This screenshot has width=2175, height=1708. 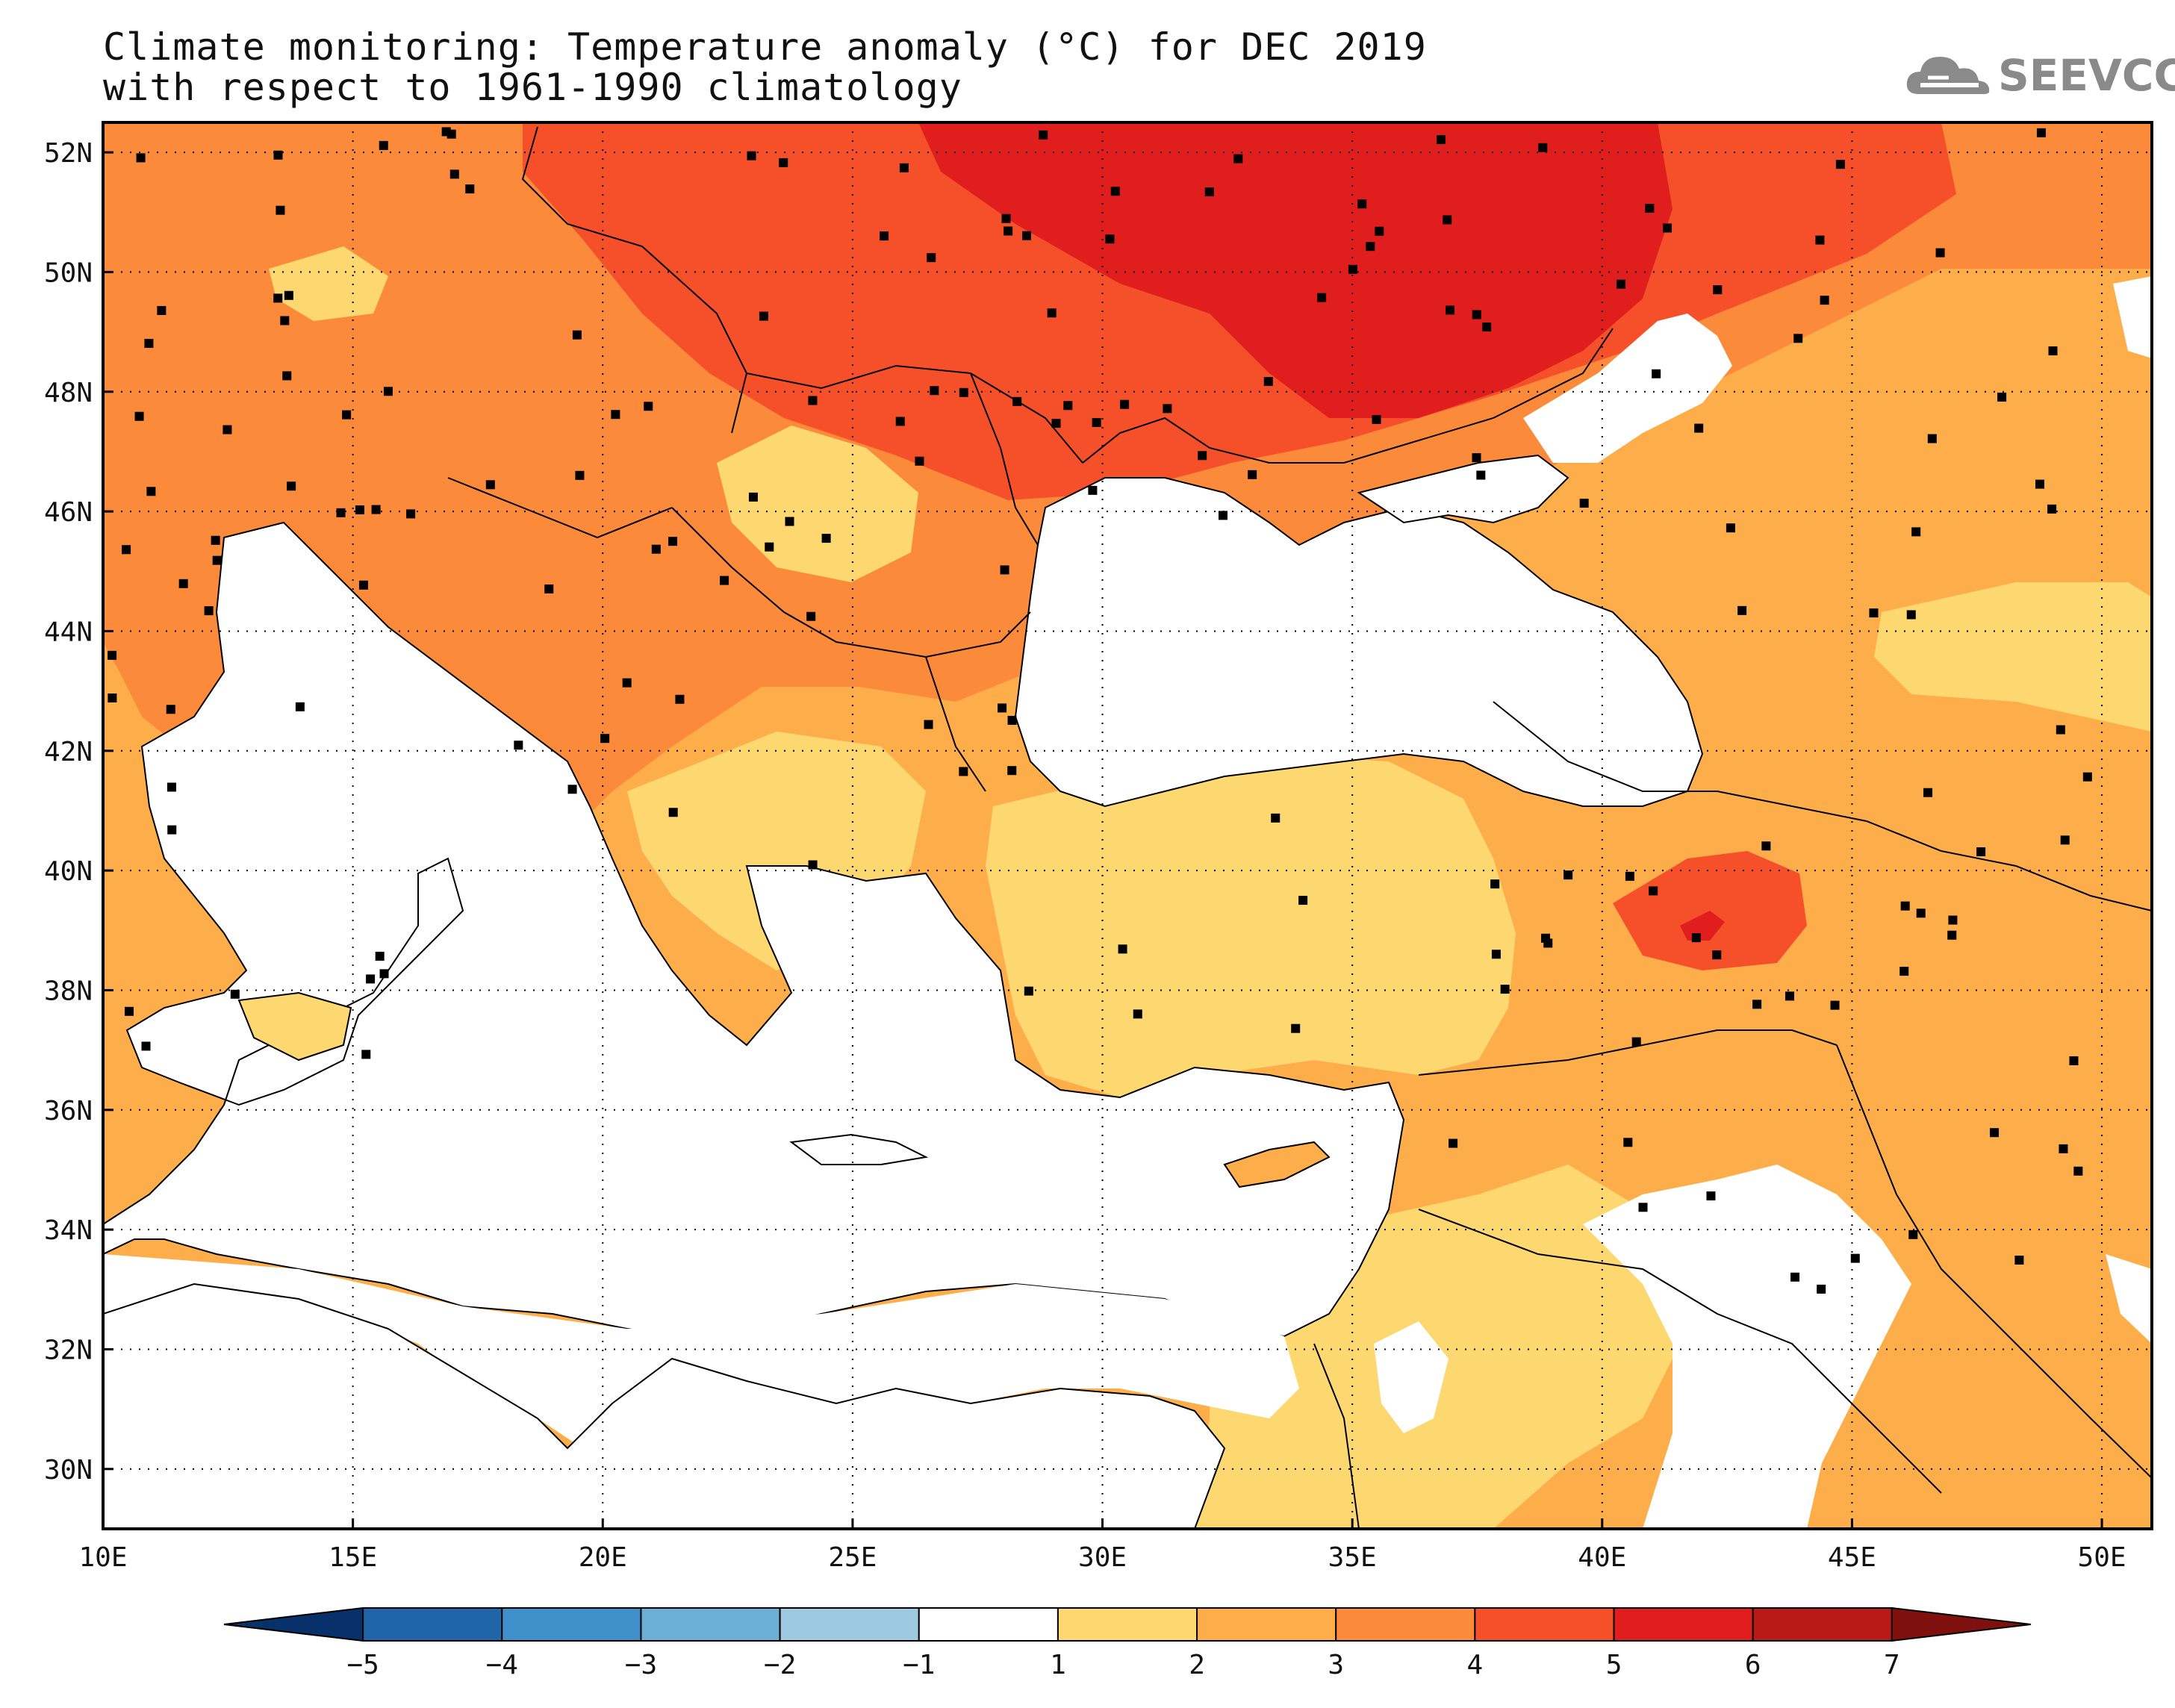 I want to click on colorbar-min-triangle, so click(x=293, y=1624).